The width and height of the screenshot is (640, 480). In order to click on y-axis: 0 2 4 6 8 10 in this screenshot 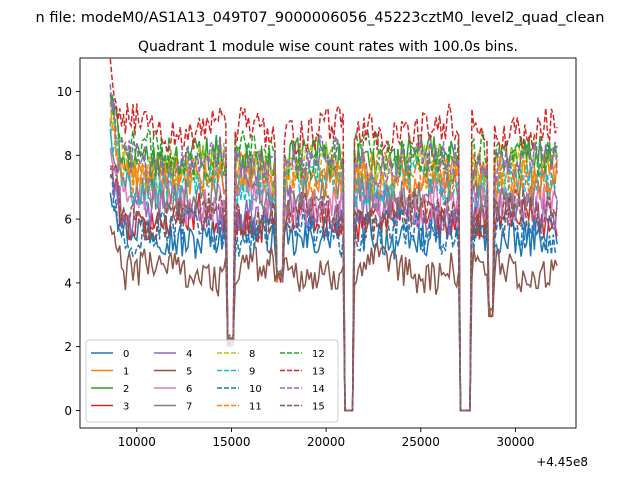, I will do `click(68, 251)`.